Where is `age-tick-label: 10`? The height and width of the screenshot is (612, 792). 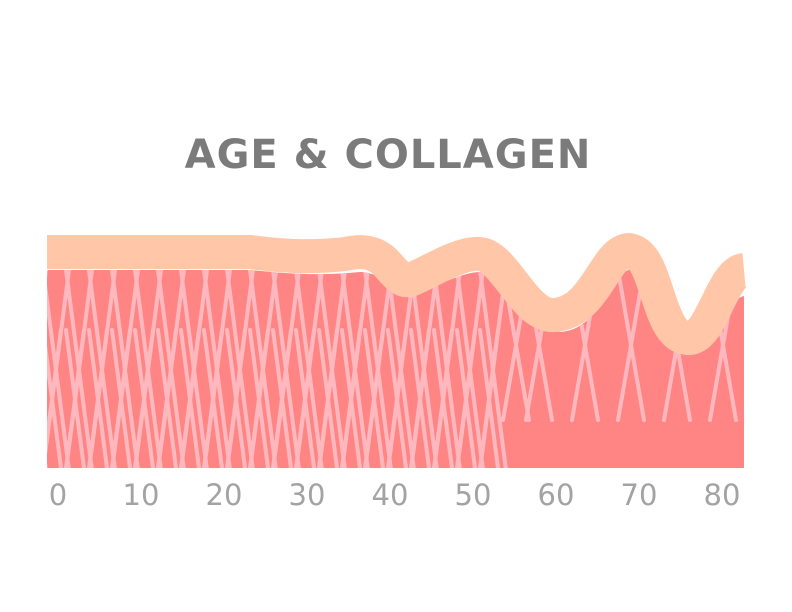
age-tick-label: 10 is located at coordinates (141, 495).